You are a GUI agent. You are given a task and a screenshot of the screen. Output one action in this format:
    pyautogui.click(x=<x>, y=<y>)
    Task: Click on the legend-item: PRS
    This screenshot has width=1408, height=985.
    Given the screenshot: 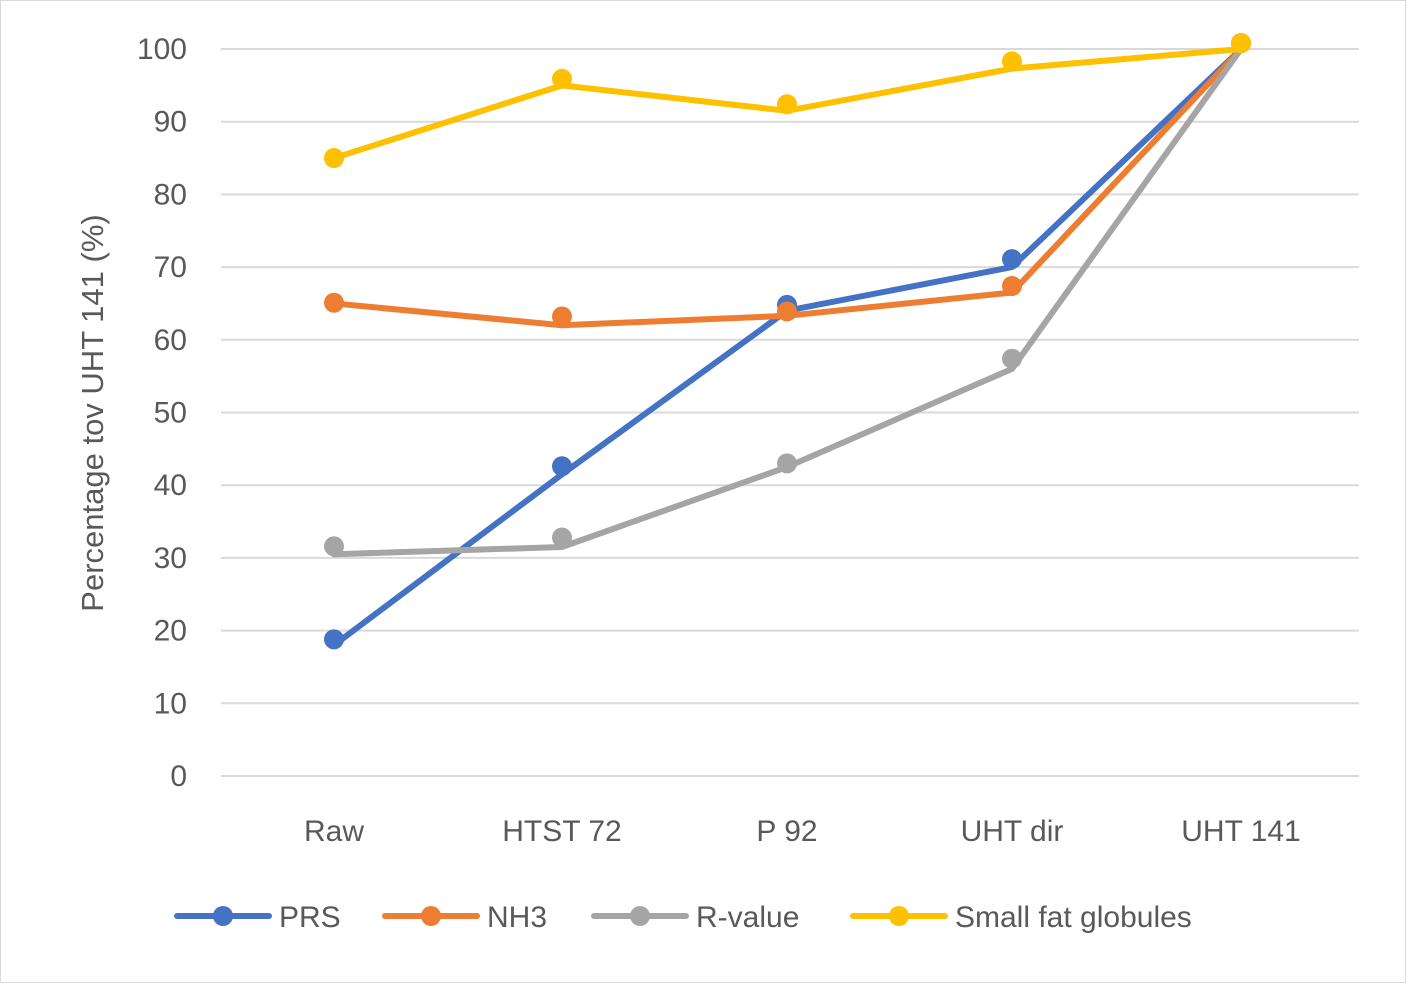 What is the action you would take?
    pyautogui.click(x=257, y=917)
    